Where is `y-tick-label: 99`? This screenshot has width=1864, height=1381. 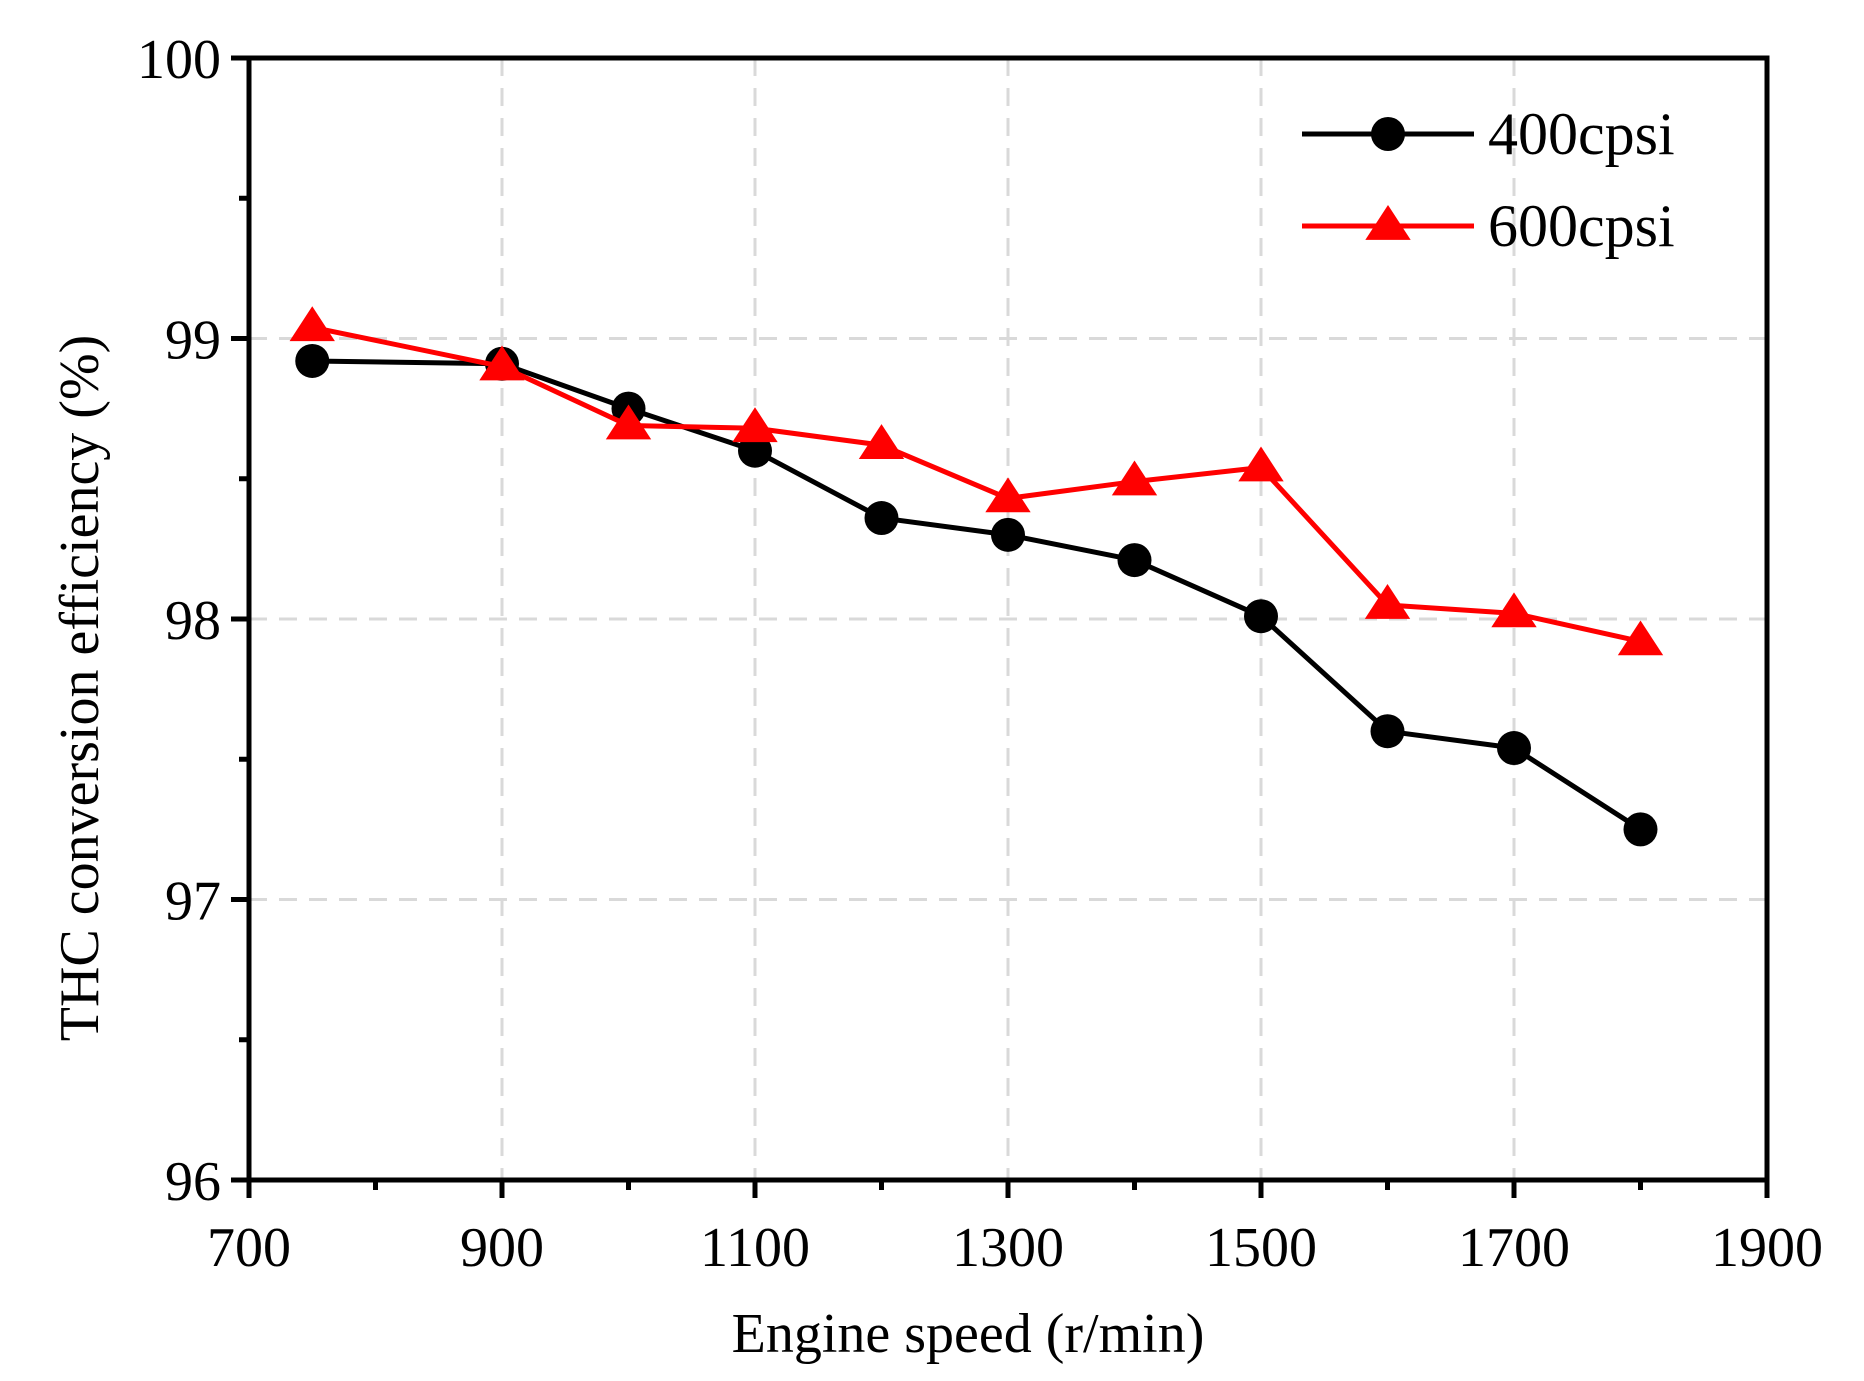
y-tick-label: 99 is located at coordinates (193, 341).